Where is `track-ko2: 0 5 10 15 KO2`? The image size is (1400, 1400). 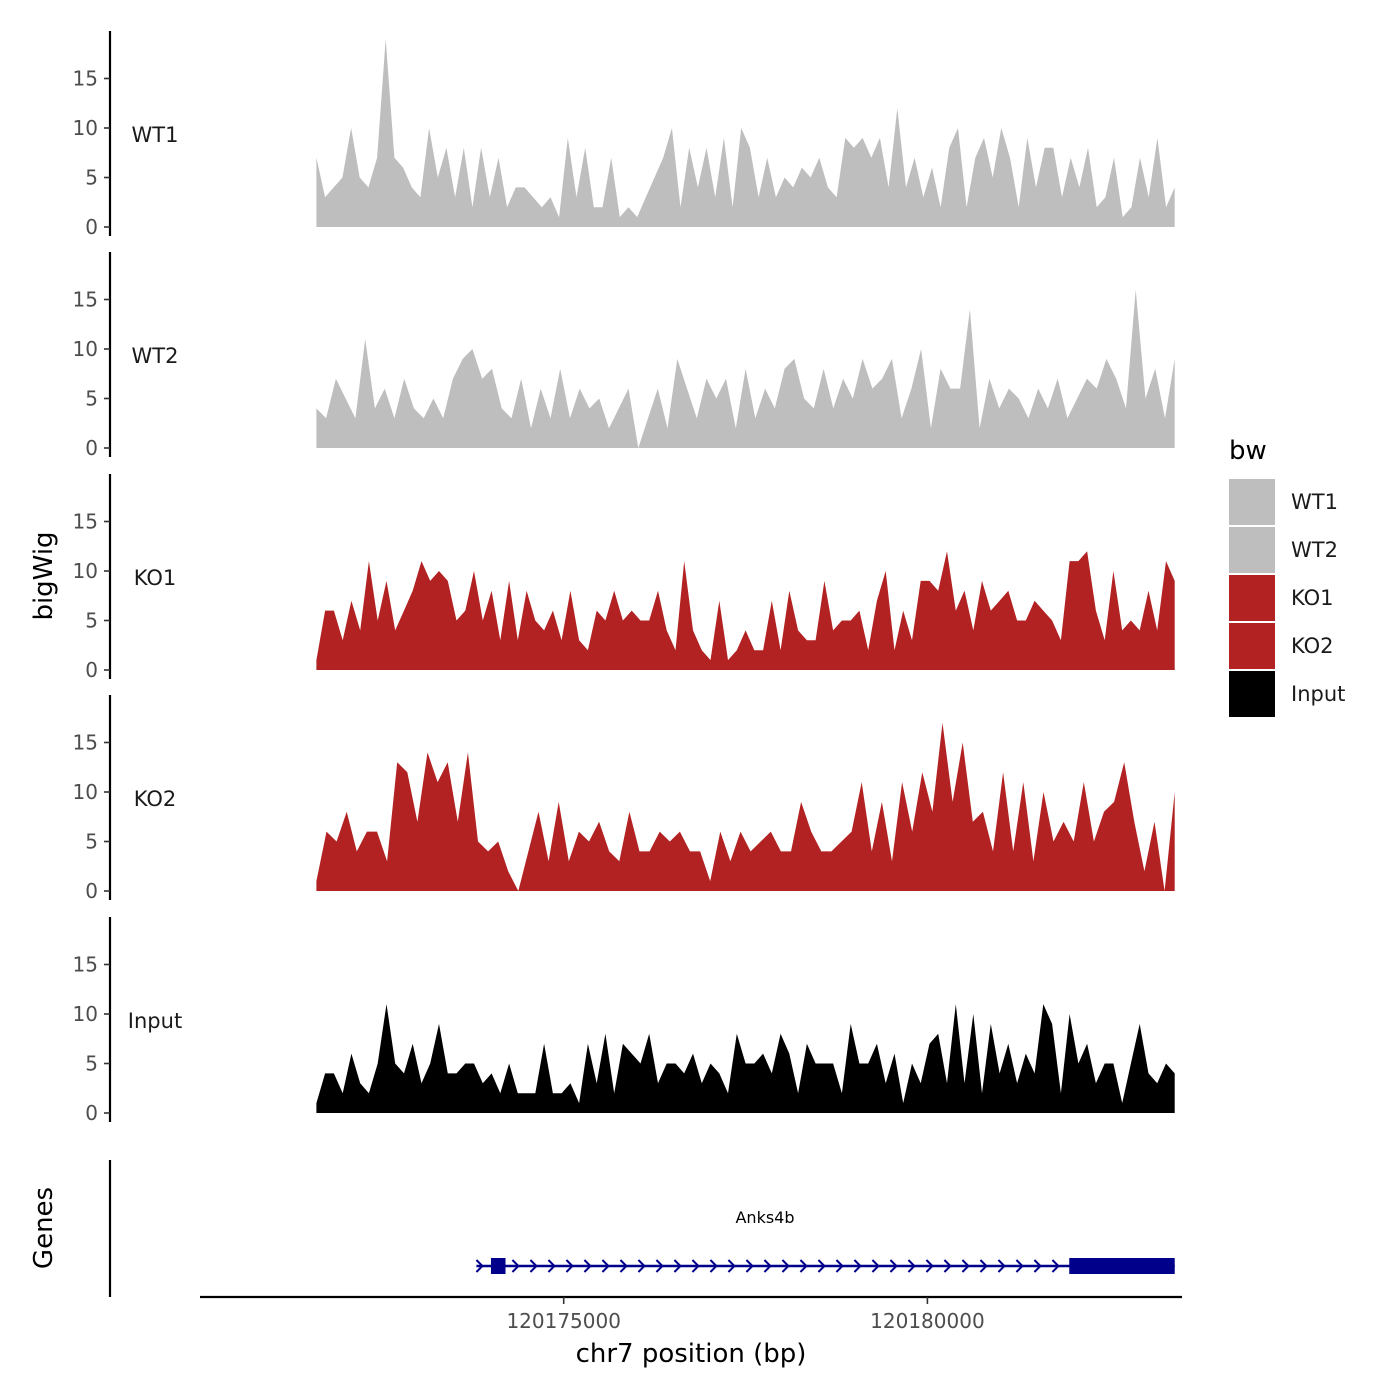
track-ko2: 0 5 10 15 KO2 is located at coordinates (624, 799).